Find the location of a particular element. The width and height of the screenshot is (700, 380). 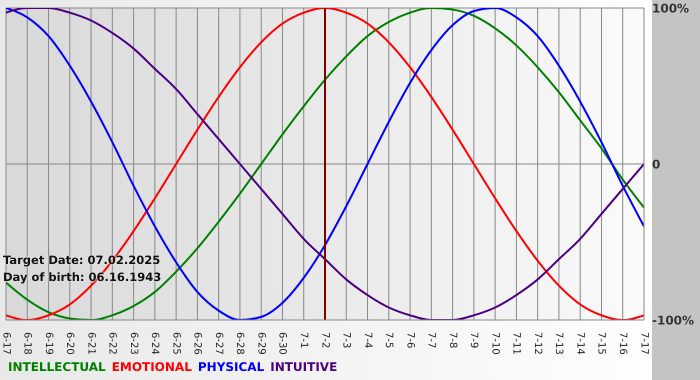

x-tick-label: 6-19 is located at coordinates (48, 343).